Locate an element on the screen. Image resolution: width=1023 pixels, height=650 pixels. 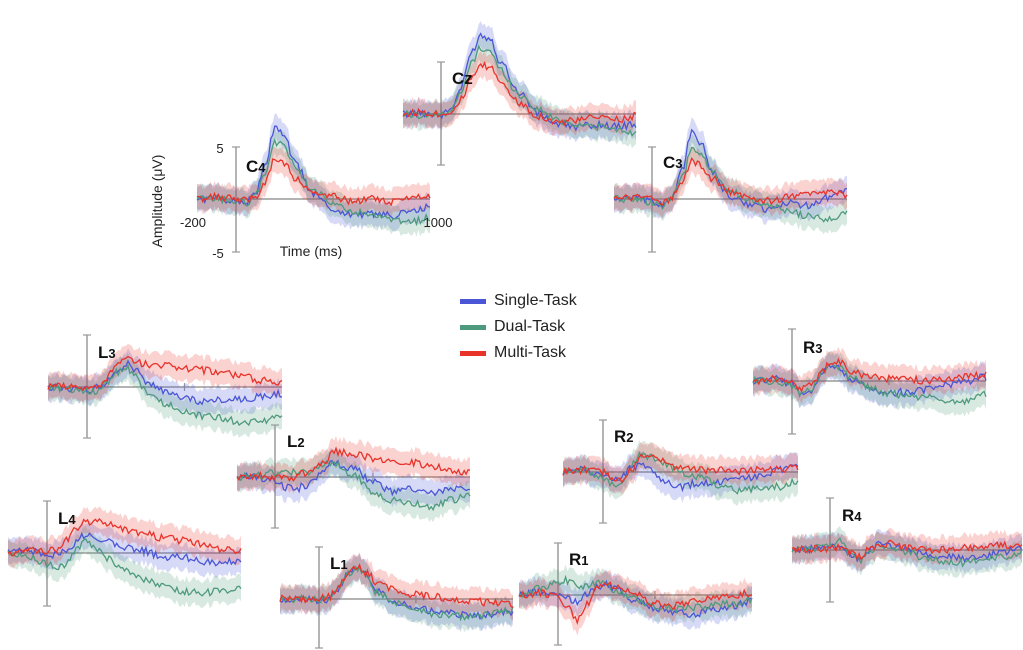
legend-swatch-single-task is located at coordinates (473, 301).